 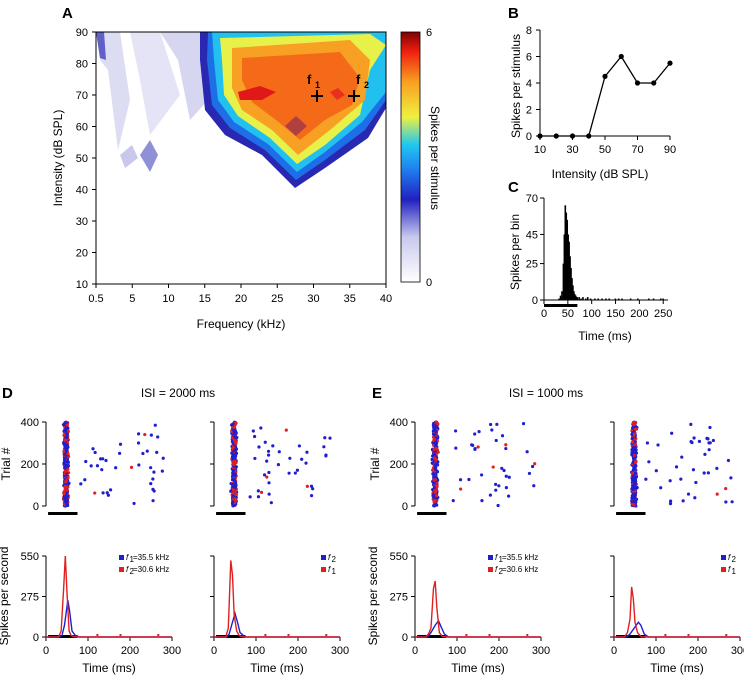 What do you see at coordinates (520, 557) in the screenshot?
I see `e-legend-text: =35.5 kHz` at bounding box center [520, 557].